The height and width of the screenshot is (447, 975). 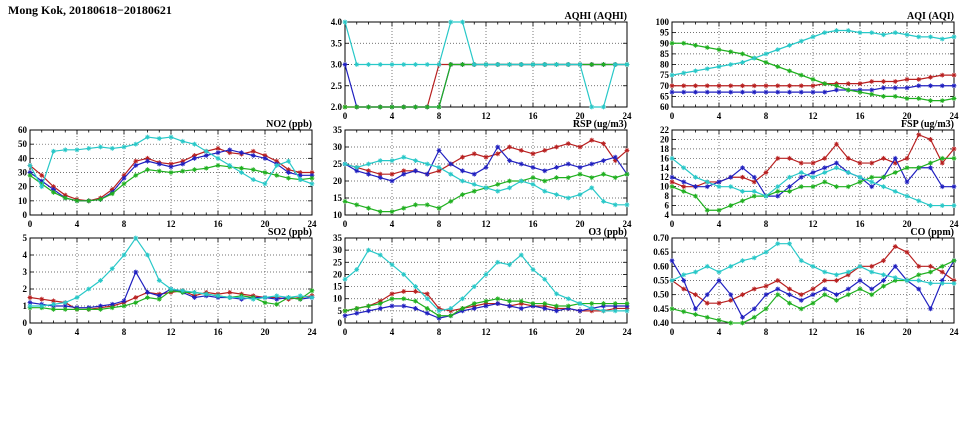 I want to click on no2-series-cyan, so click(x=171, y=162).